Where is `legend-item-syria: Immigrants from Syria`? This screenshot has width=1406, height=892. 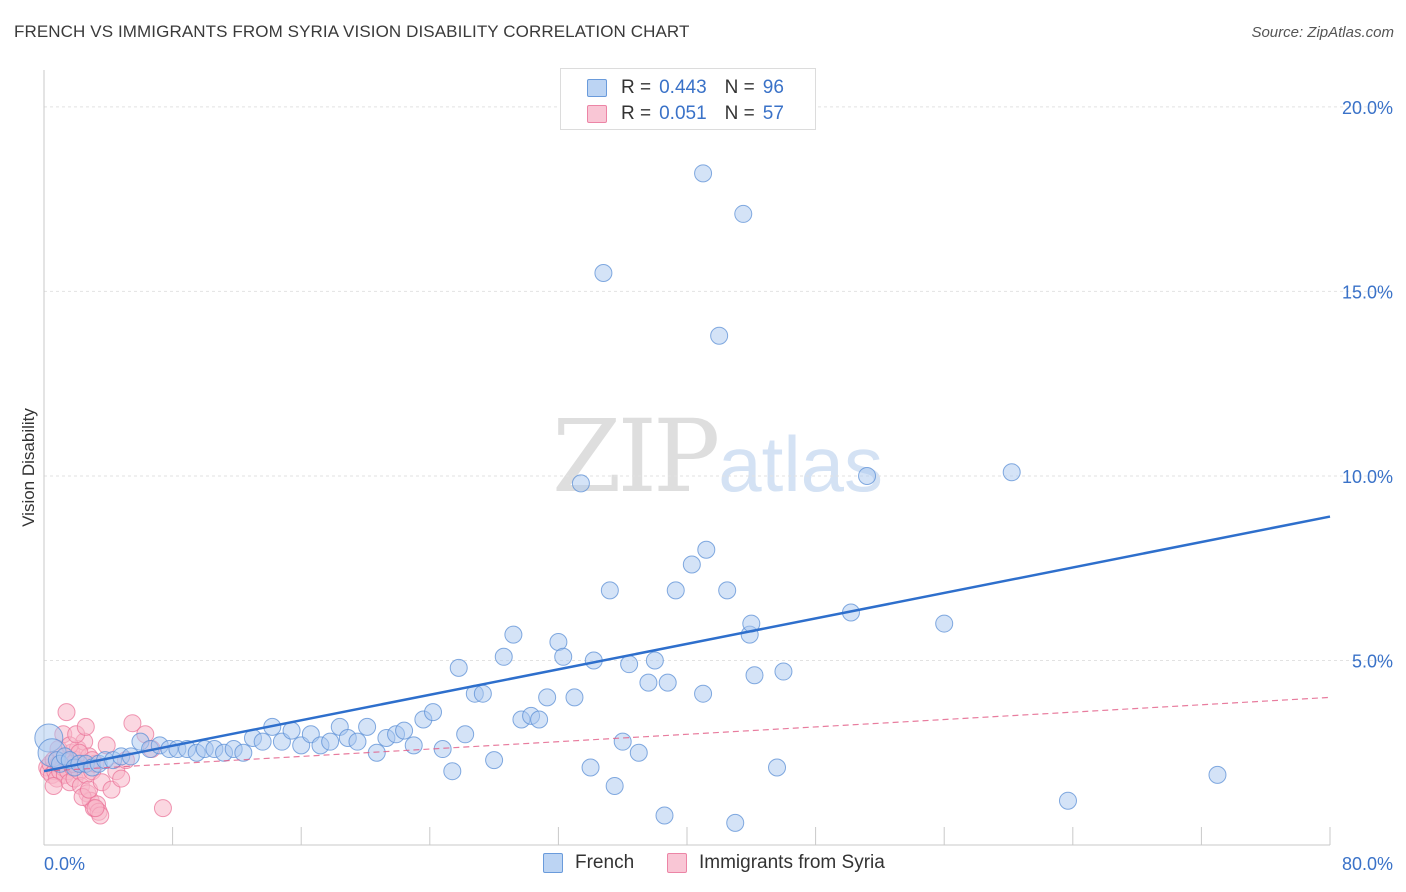 legend-item-syria: Immigrants from Syria is located at coordinates (776, 863).